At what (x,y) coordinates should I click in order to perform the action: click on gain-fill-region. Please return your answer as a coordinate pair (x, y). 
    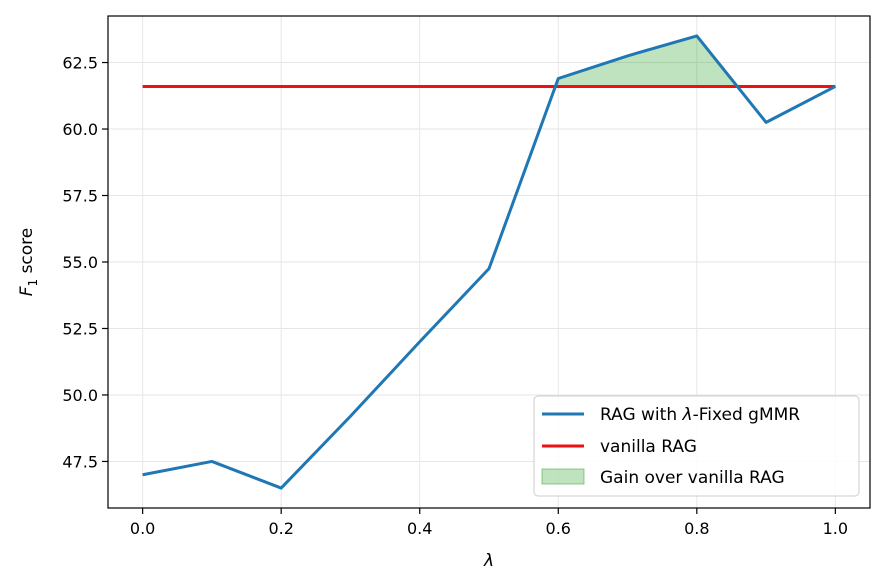
    Looking at the image, I should click on (646, 61).